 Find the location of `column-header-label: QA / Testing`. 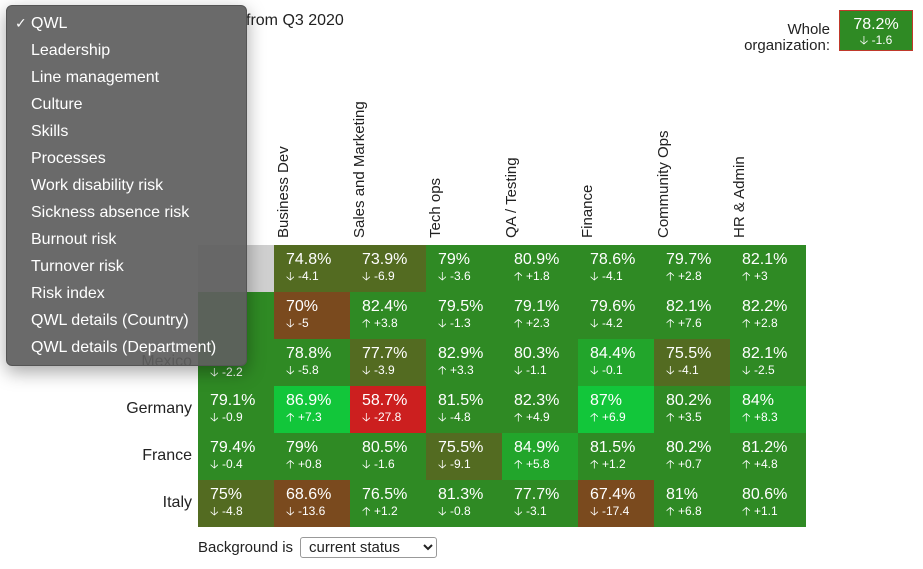

column-header-label: QA / Testing is located at coordinates (511, 197).